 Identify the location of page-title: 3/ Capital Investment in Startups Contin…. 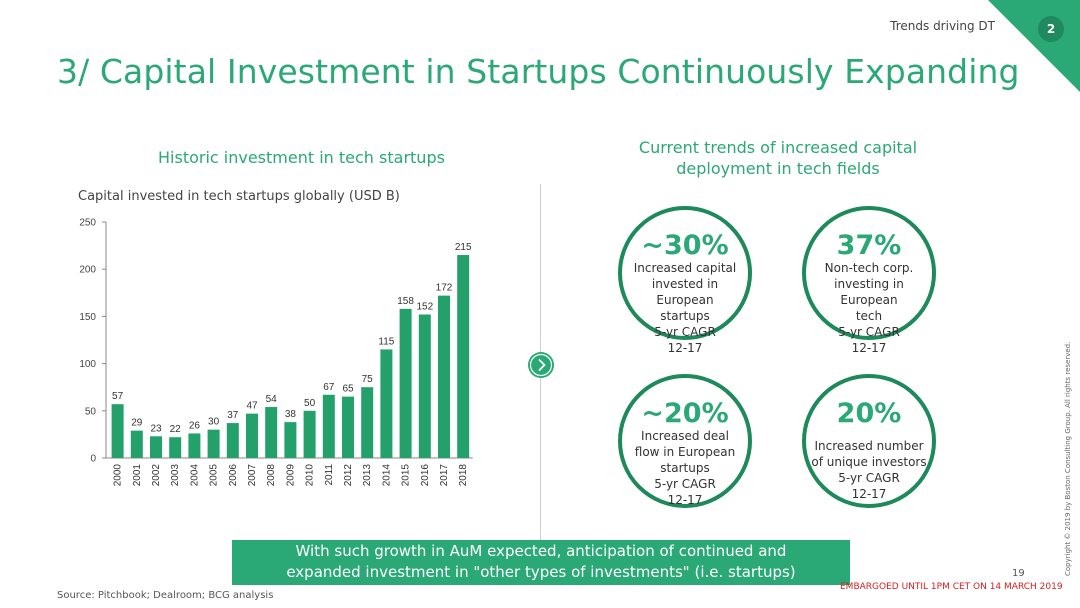
(538, 71).